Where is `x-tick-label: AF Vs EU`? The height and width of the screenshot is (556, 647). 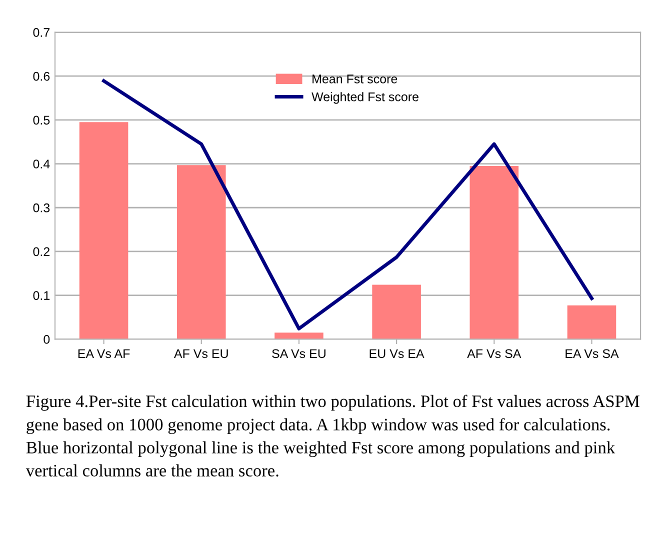 x-tick-label: AF Vs EU is located at coordinates (201, 353).